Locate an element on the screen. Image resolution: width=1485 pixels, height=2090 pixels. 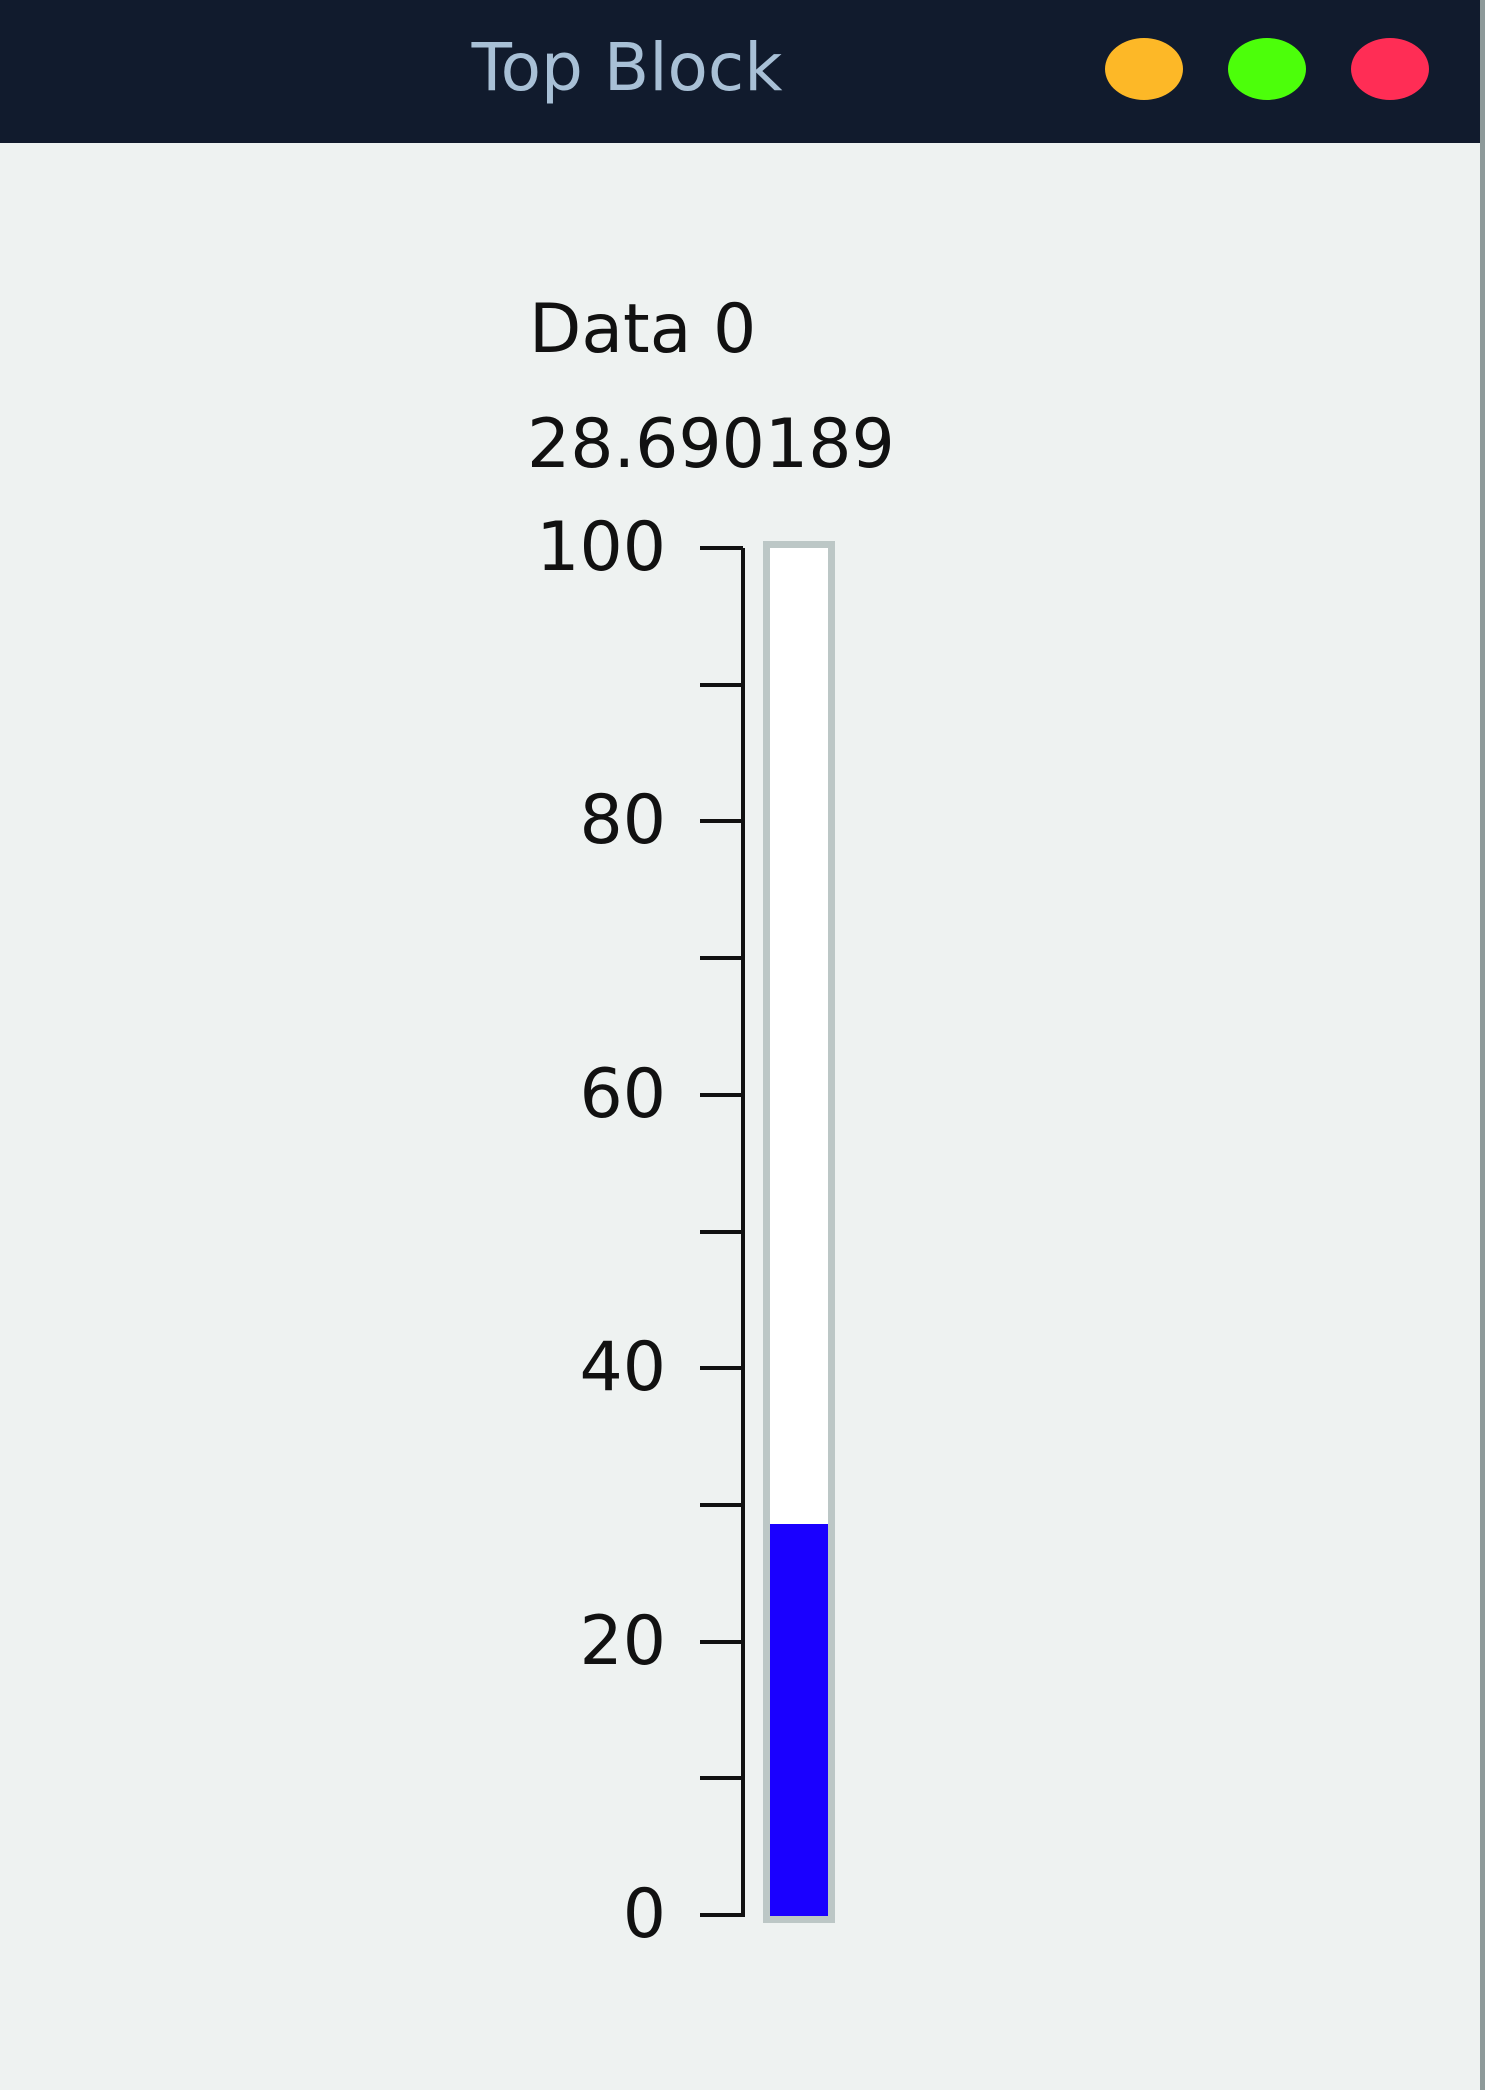
scale-tick-label: 80 is located at coordinates (622, 821).